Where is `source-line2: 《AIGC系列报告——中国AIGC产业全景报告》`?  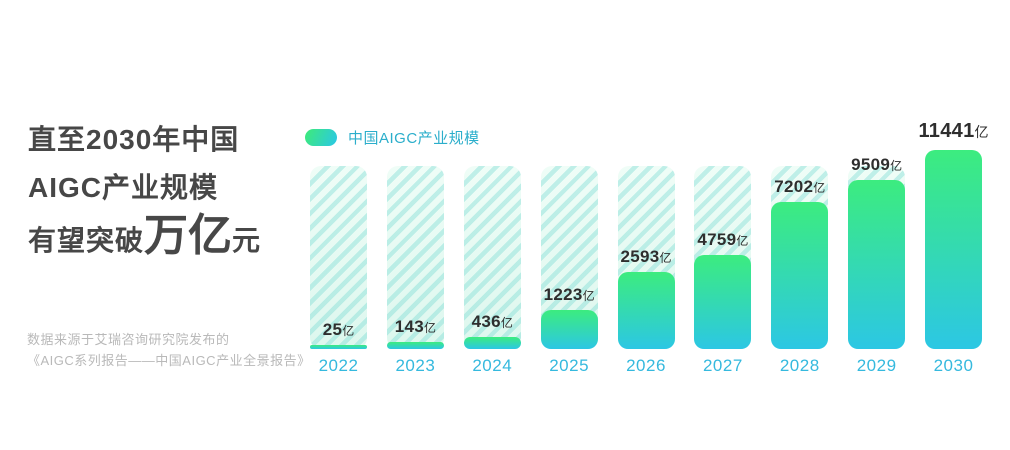
source-line2: 《AIGC系列报告——中国AIGC产业全景报告》 is located at coordinates (169, 360).